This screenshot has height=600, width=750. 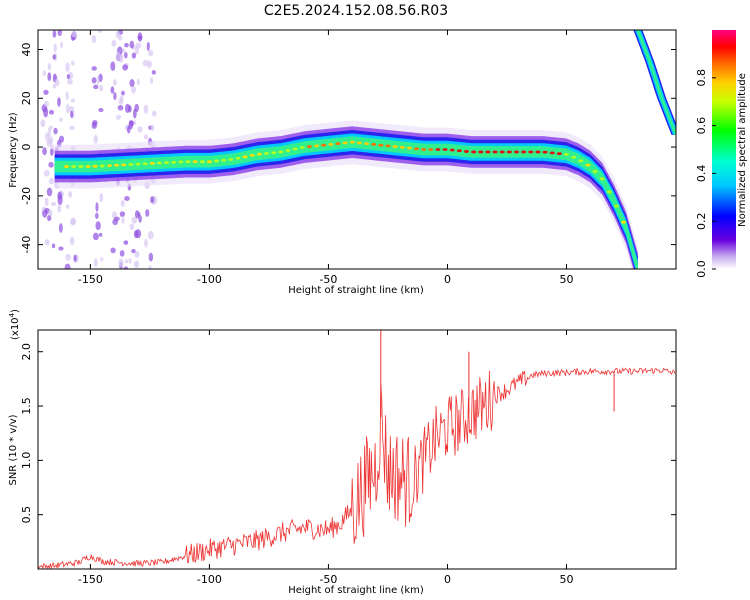 What do you see at coordinates (13, 150) in the screenshot?
I see `spectrogram-ylabel: Frequency (Hz)` at bounding box center [13, 150].